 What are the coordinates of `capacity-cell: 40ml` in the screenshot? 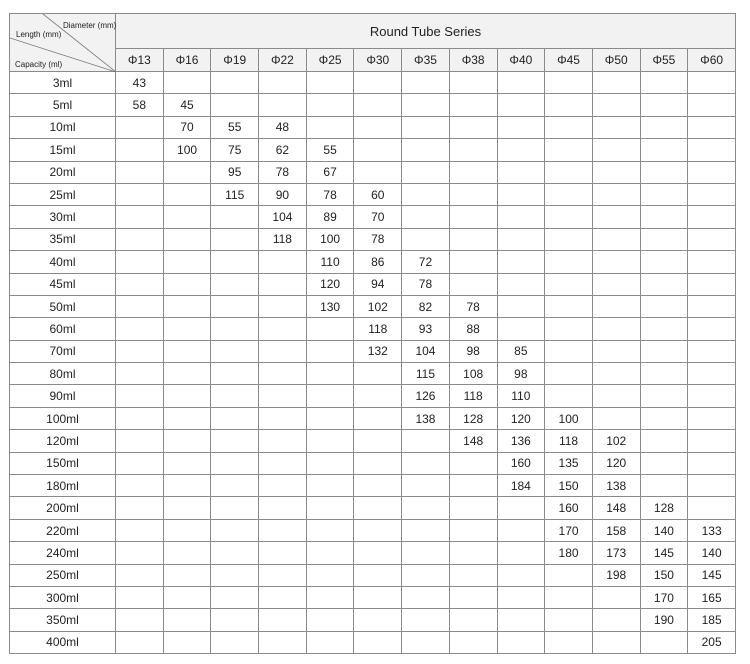 It's located at (62, 262).